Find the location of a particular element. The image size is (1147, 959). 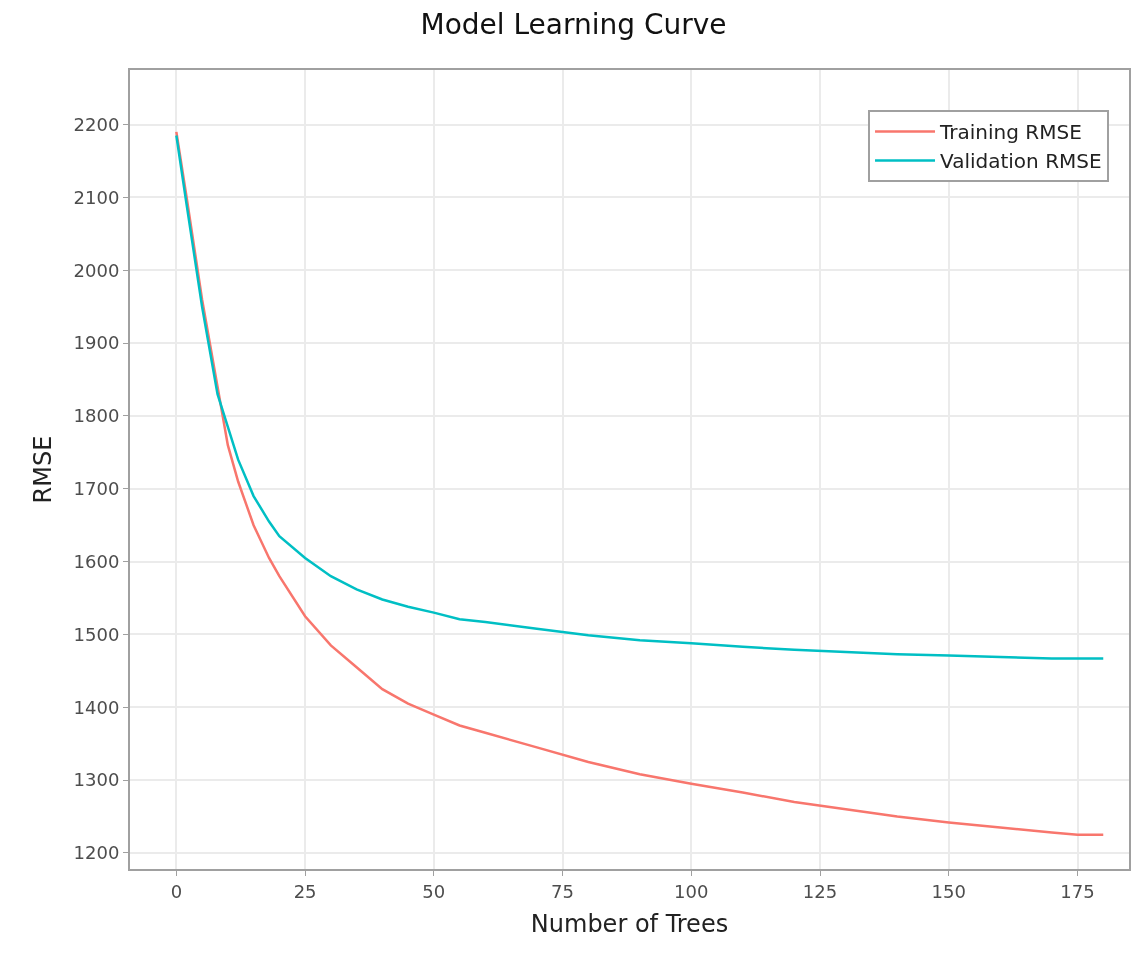

x-tick-label: 125 is located at coordinates (820, 891).